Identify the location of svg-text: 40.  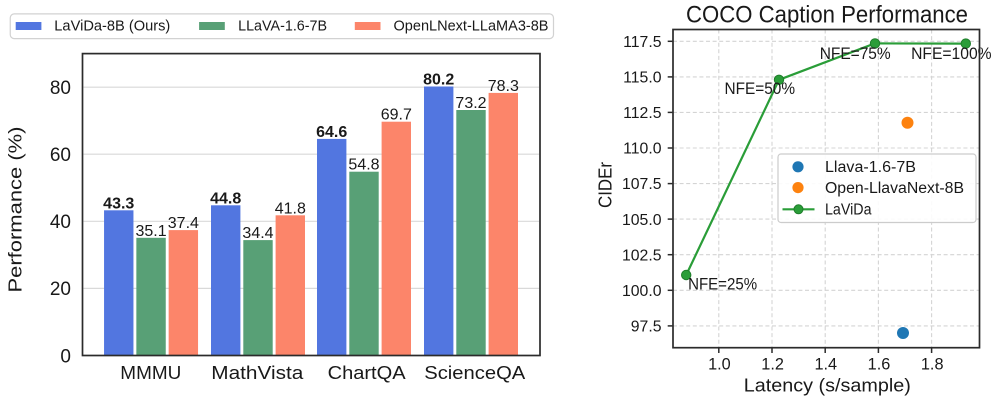
(60, 222).